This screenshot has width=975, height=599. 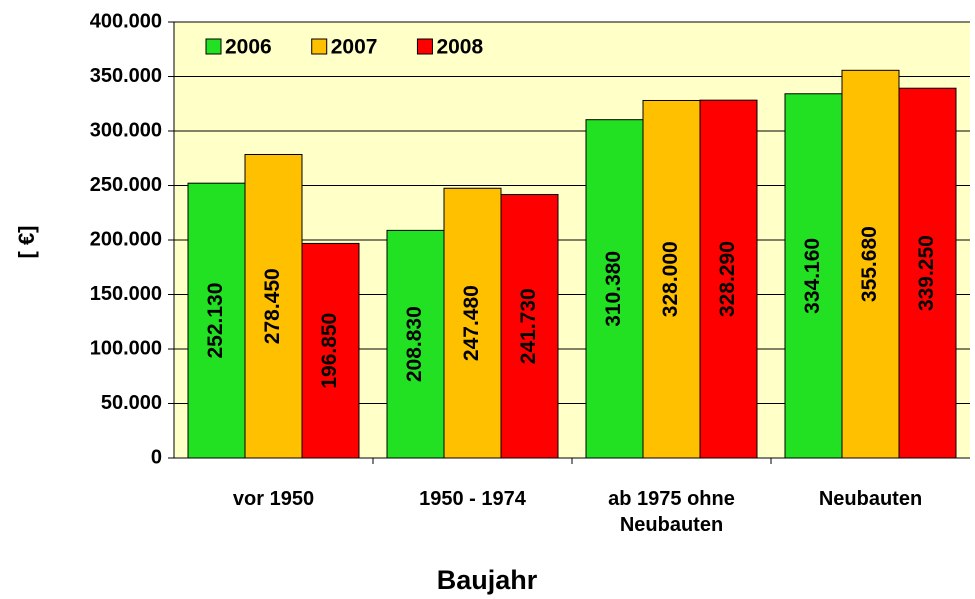 I want to click on data-label: 278.450, so click(x=272, y=306).